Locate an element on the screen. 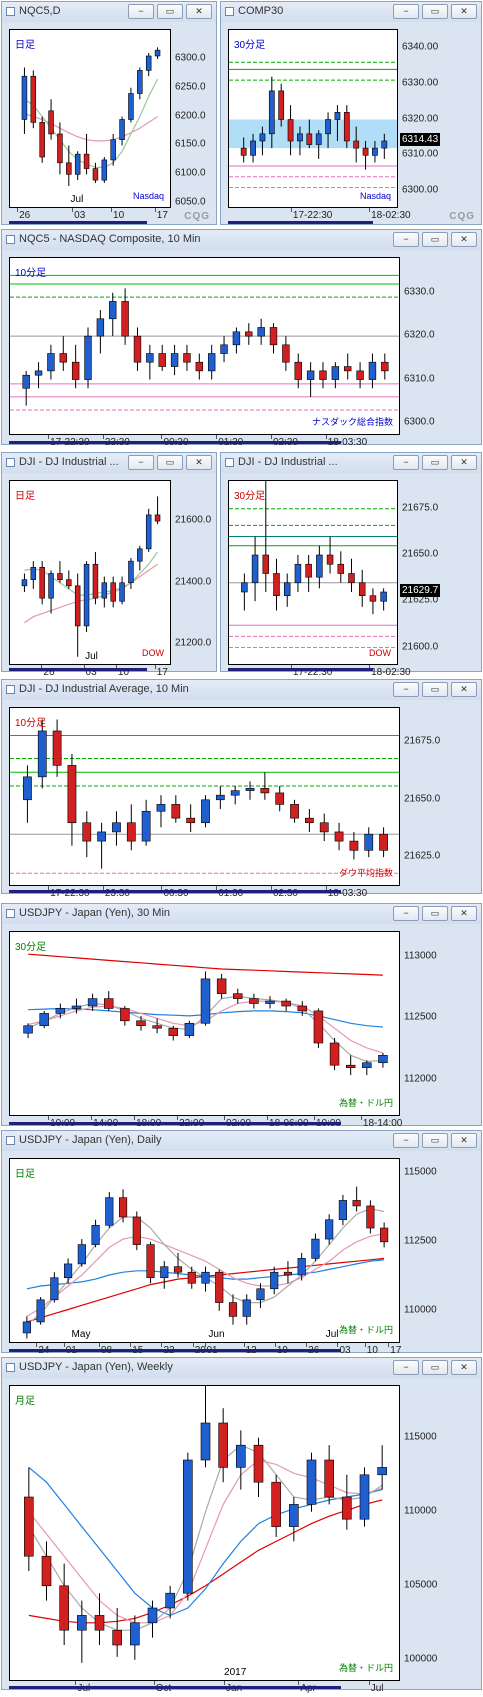 This screenshot has width=483, height=1697. title-bar: DJI - DJ Industrial ... − ▭ ✕ is located at coordinates (109, 463).